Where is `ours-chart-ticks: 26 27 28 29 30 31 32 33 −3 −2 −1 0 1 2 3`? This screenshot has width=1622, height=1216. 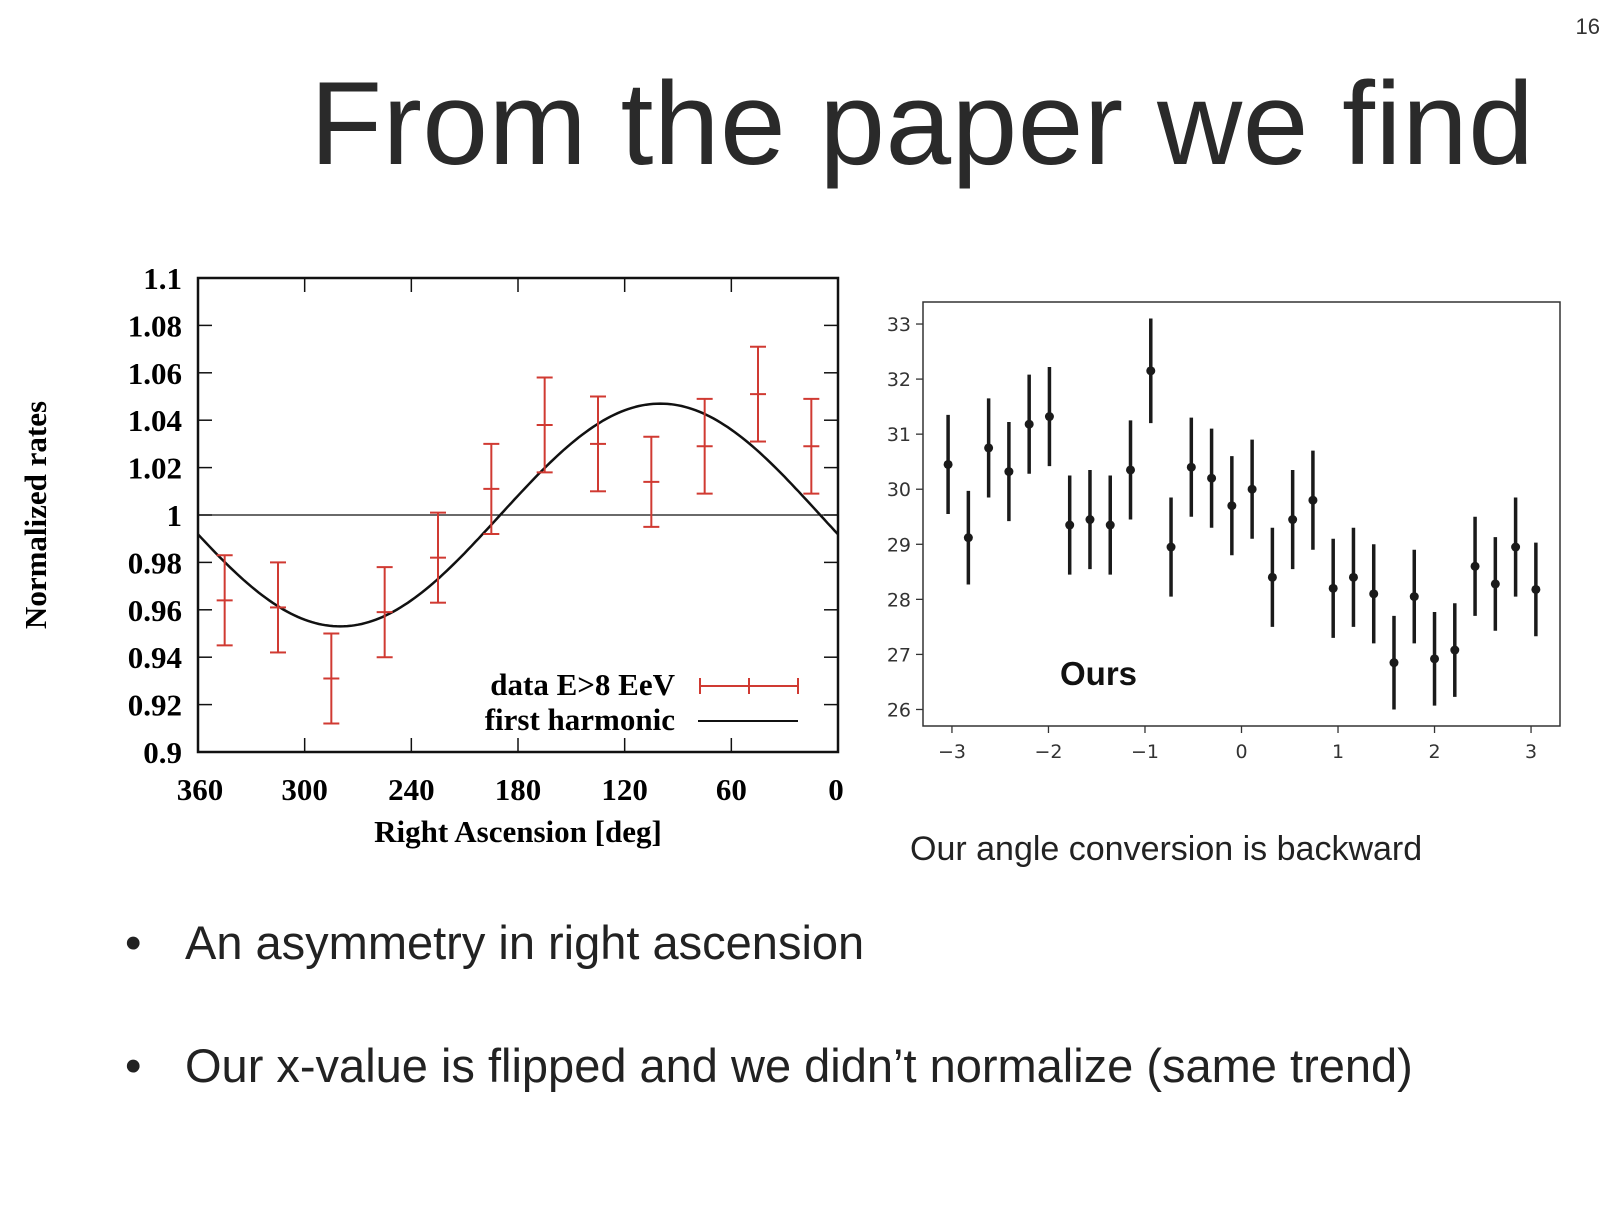 ours-chart-ticks: 26 27 28 29 30 31 32 33 −3 −2 −1 0 1 2 3 is located at coordinates (1212, 538).